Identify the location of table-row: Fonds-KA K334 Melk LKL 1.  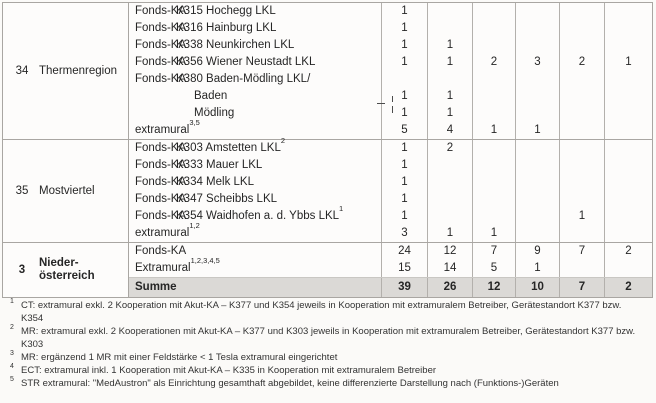
(390, 182).